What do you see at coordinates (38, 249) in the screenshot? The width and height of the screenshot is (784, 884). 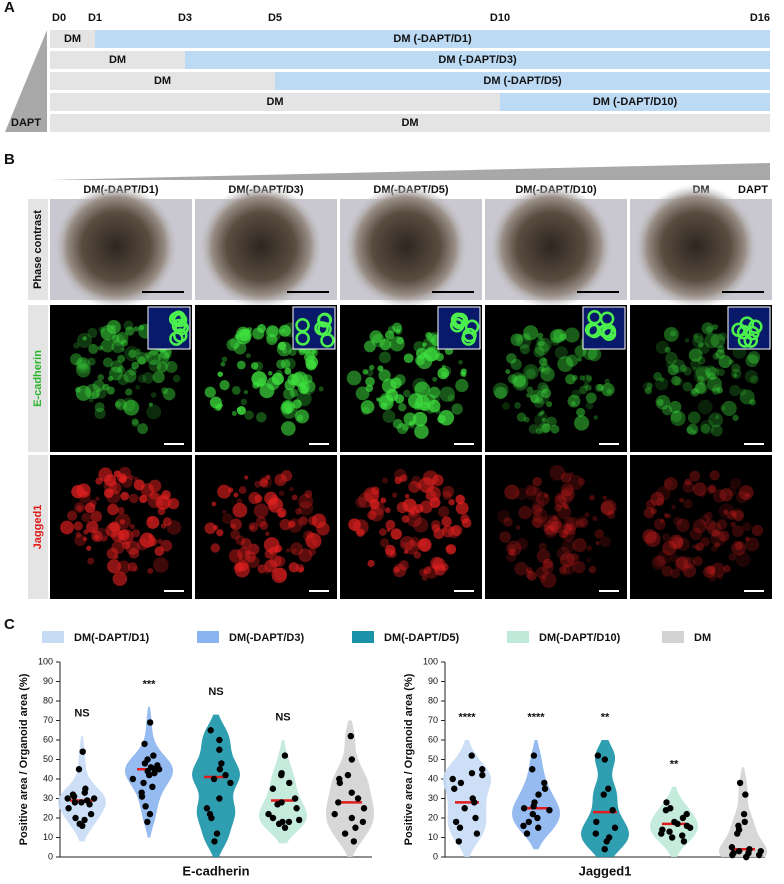 I see `row-label: Phase contrast` at bounding box center [38, 249].